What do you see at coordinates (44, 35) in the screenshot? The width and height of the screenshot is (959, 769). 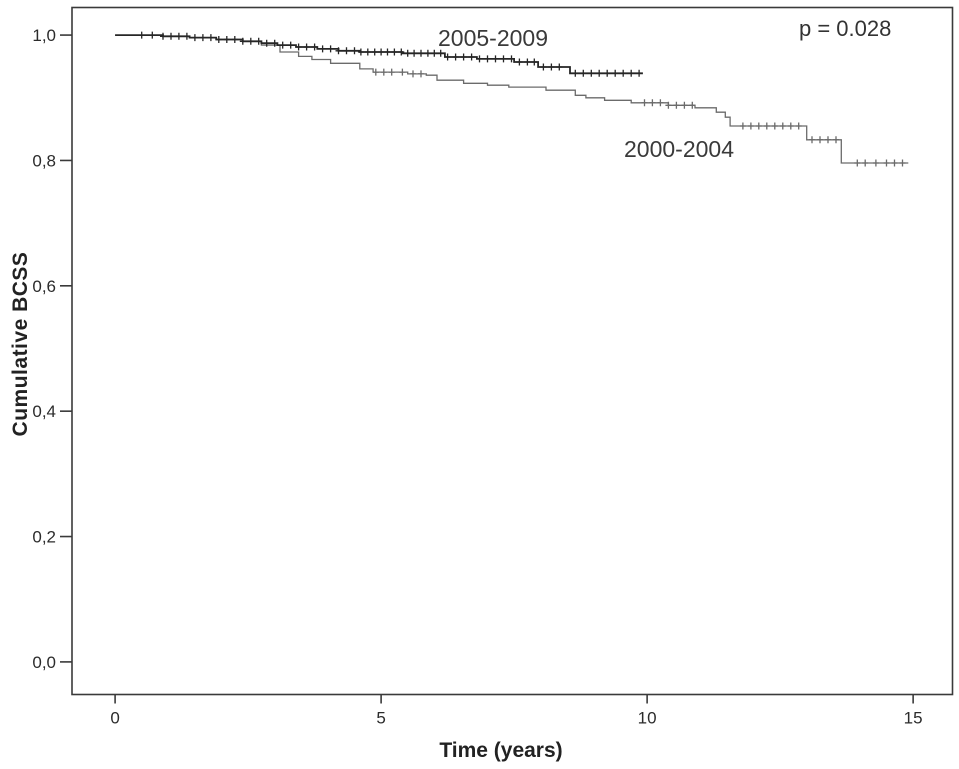 I see `y-tick-label: 1,0` at bounding box center [44, 35].